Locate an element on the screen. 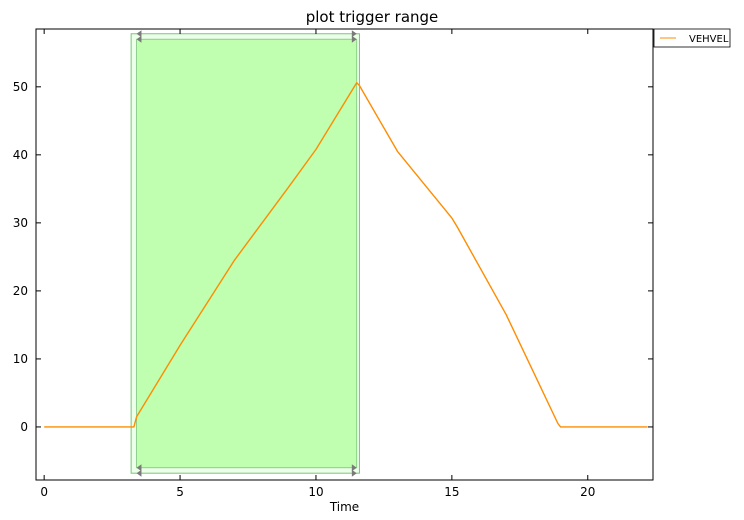 The image size is (744, 520). range-marker-left-outer-top is located at coordinates (139, 34).